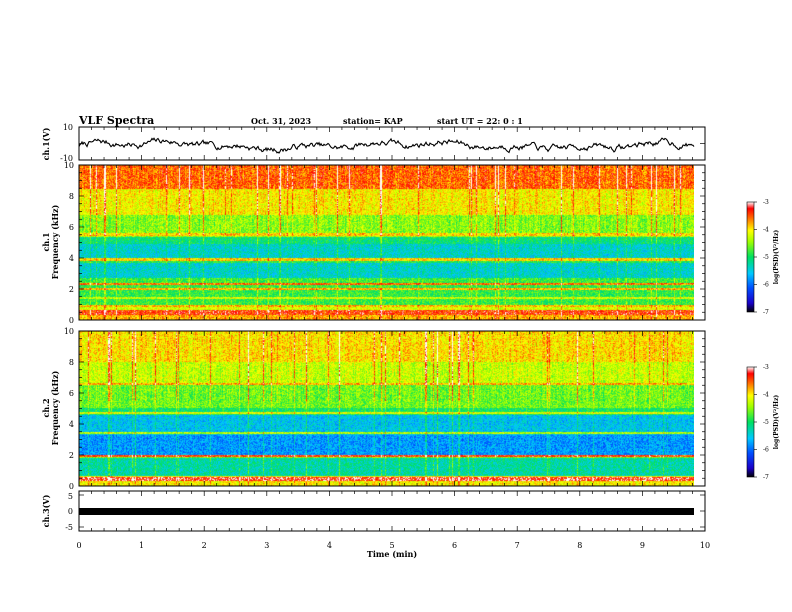 Image resolution: width=792 pixels, height=612 pixels. Describe the element at coordinates (141, 545) in the screenshot. I see `x-tick-label: 1` at that location.